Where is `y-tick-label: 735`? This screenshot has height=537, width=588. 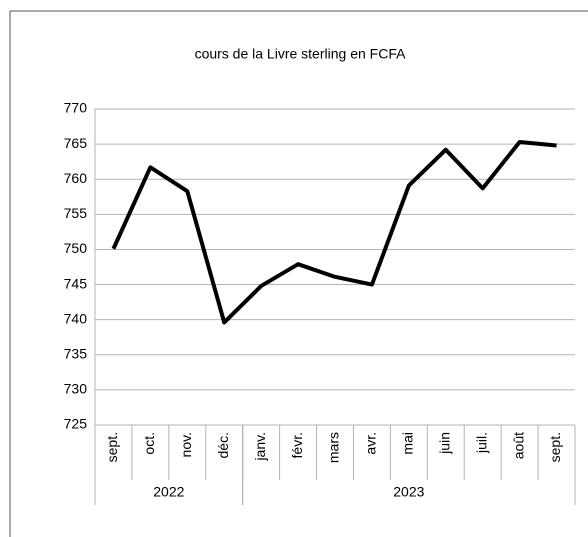
y-tick-label: 735 is located at coordinates (76, 353).